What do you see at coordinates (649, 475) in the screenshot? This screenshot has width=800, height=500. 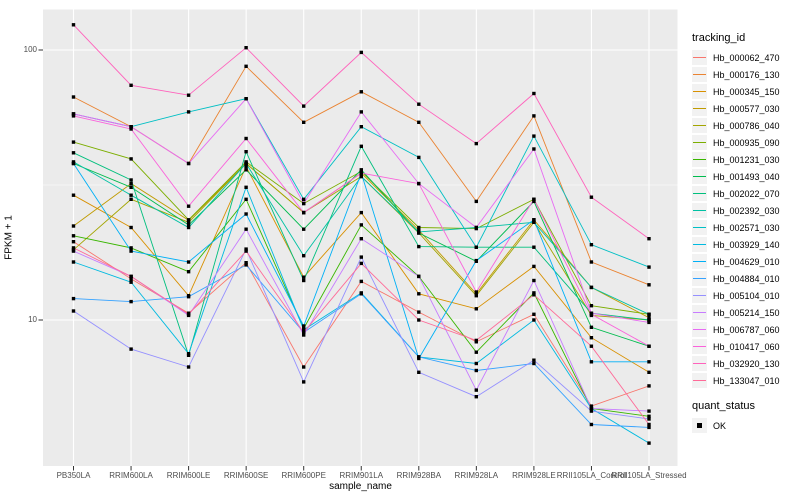 I see `x-tick-label: RRII105LA_Stressed` at bounding box center [649, 475].